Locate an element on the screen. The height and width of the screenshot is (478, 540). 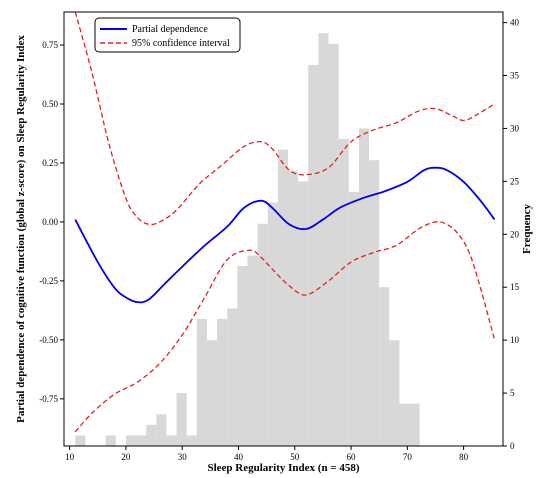
y-axis-ticks: -0.75 -0.50 -0.25 0.00 0.25 0.50 0.75 is located at coordinates (51, 222).